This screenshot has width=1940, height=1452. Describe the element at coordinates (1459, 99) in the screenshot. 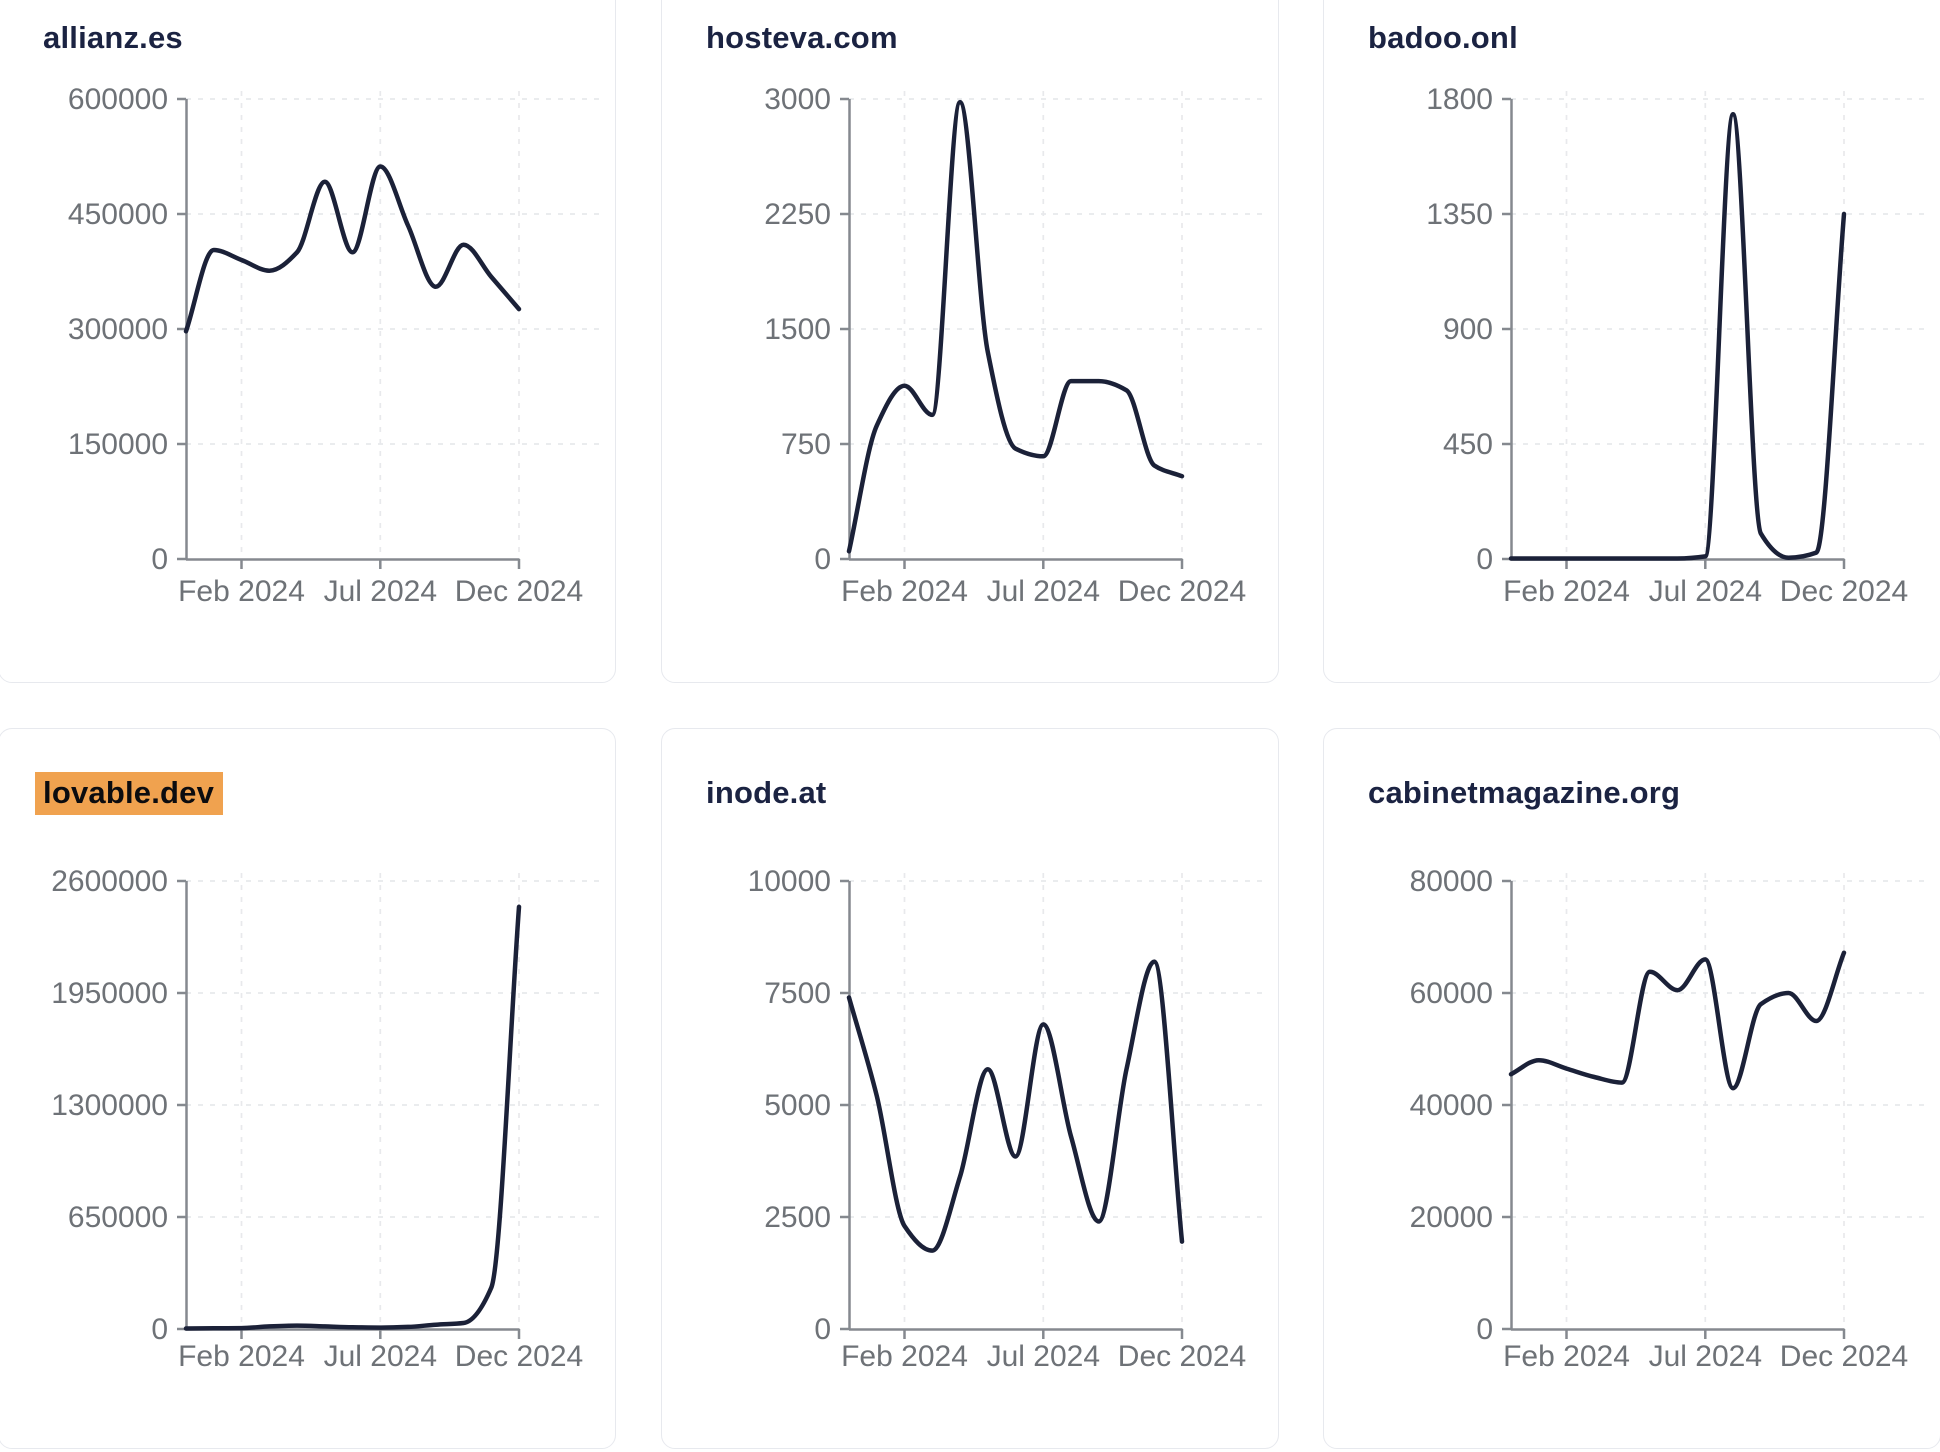

I see `y-tick-label: 1800` at that location.